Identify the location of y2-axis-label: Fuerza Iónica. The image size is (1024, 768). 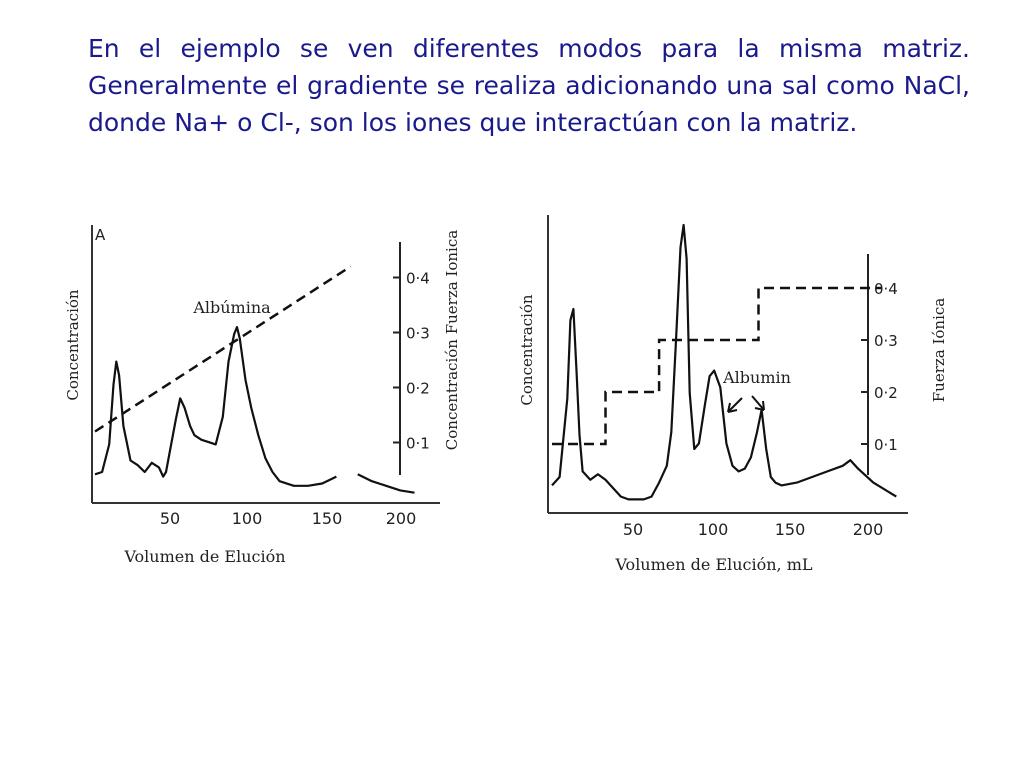
(939, 350).